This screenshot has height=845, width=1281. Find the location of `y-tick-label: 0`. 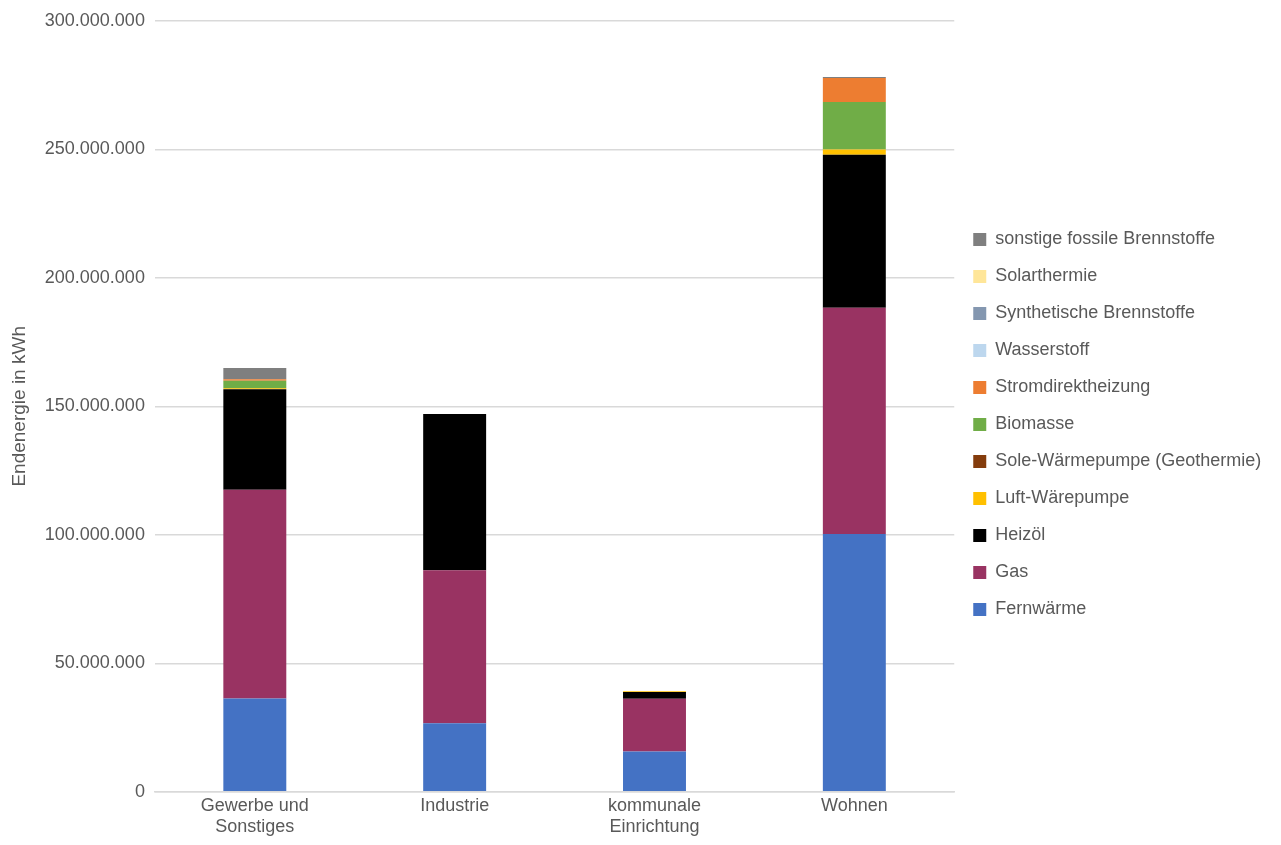

y-tick-label: 0 is located at coordinates (139, 790).